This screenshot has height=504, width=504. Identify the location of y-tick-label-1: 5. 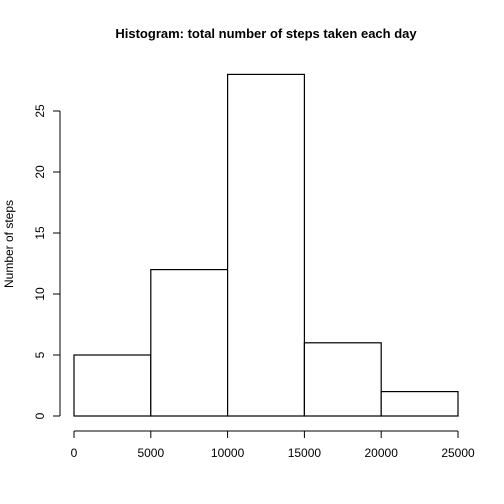
(40, 354).